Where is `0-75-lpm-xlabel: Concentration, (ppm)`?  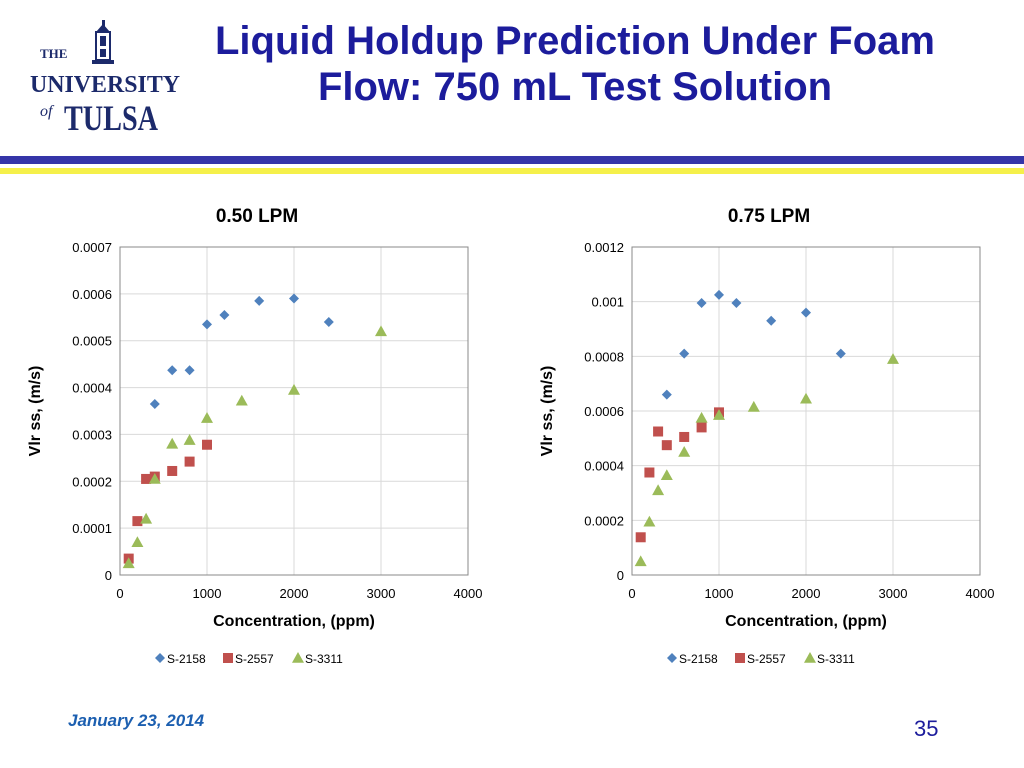 0-75-lpm-xlabel: Concentration, (ppm) is located at coordinates (806, 621).